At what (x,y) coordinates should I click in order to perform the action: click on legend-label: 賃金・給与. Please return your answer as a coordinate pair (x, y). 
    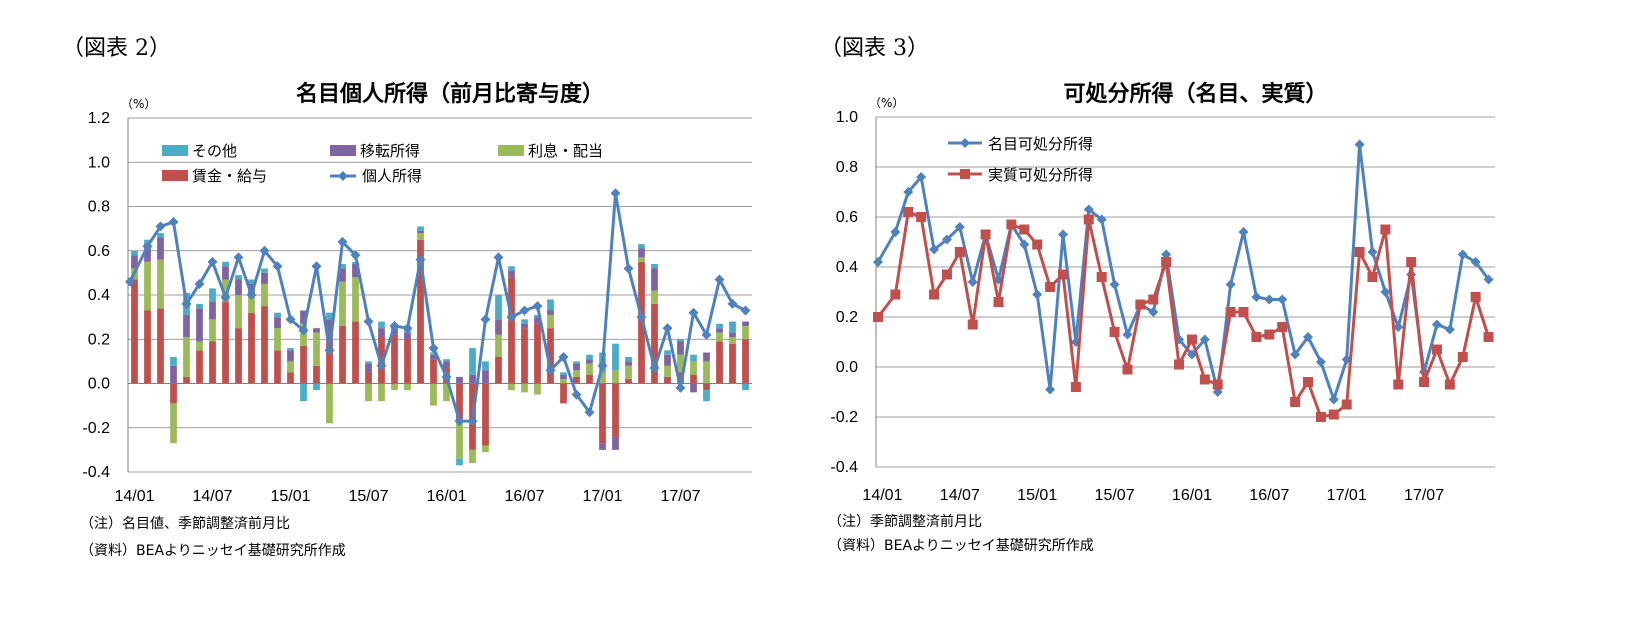
    Looking at the image, I should click on (229, 176).